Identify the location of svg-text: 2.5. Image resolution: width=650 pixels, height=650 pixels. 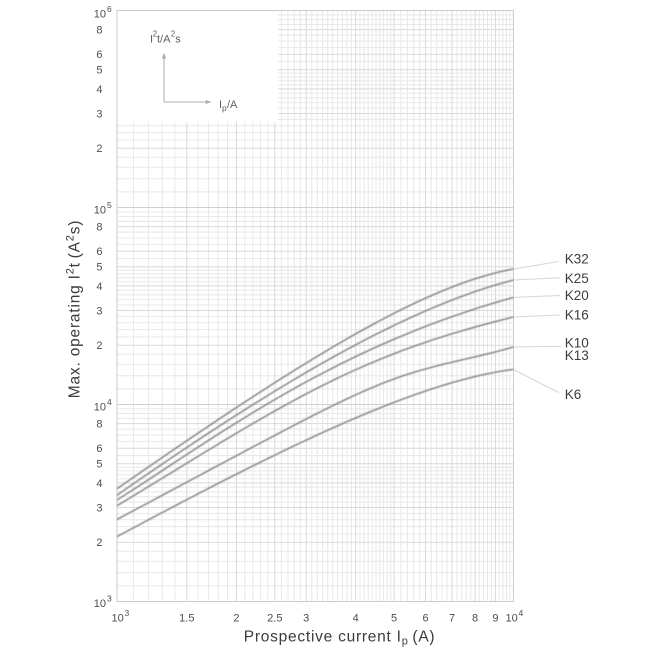
(274, 618).